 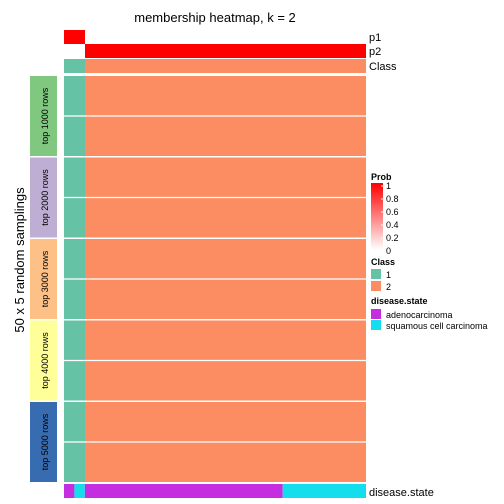 I want to click on annotation-rows: p1 p2 Class, so click(x=230, y=51).